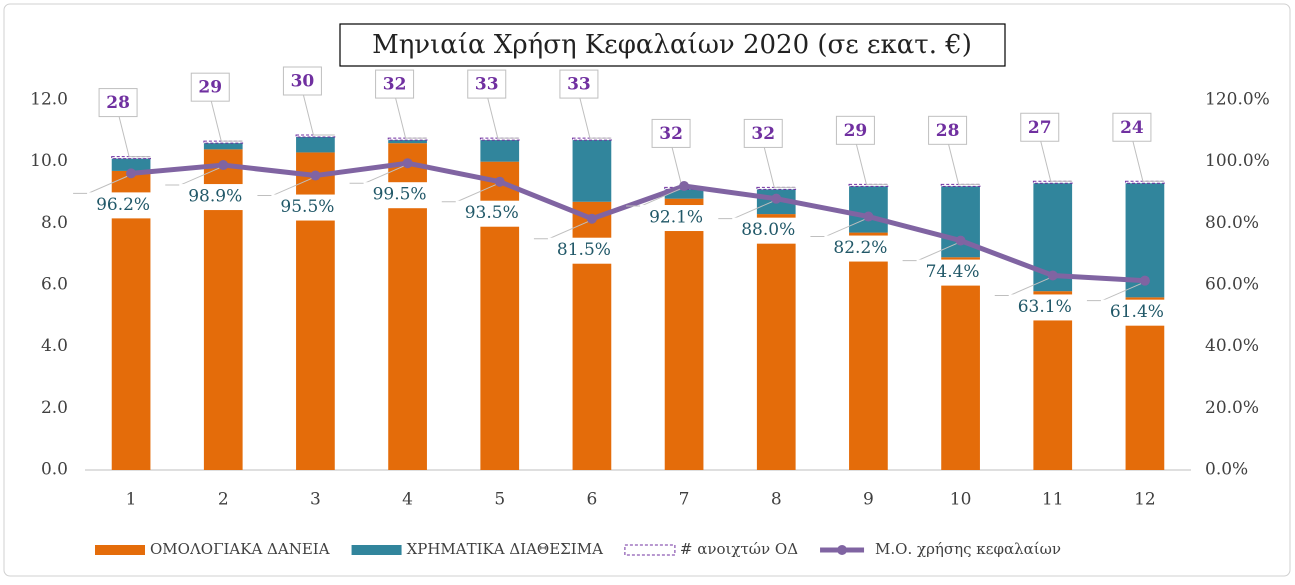 The width and height of the screenshot is (1295, 585). Describe the element at coordinates (54, 285) in the screenshot. I see `y-tick-label: 6.0` at that location.